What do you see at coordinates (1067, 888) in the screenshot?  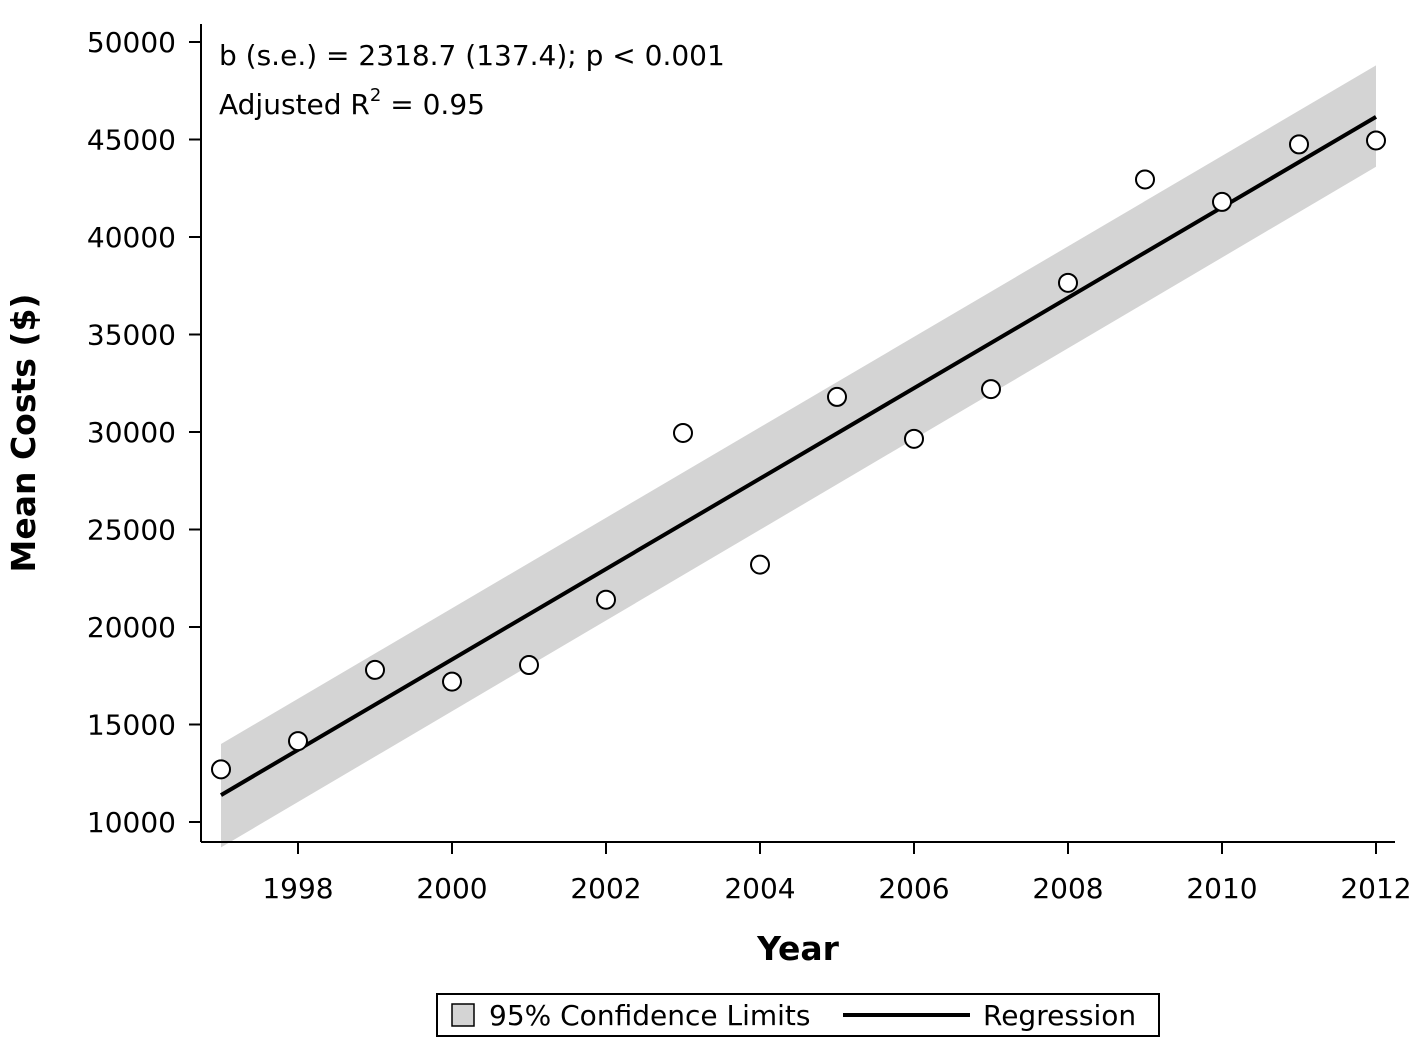 I see `x-tick-label: 2008` at bounding box center [1067, 888].